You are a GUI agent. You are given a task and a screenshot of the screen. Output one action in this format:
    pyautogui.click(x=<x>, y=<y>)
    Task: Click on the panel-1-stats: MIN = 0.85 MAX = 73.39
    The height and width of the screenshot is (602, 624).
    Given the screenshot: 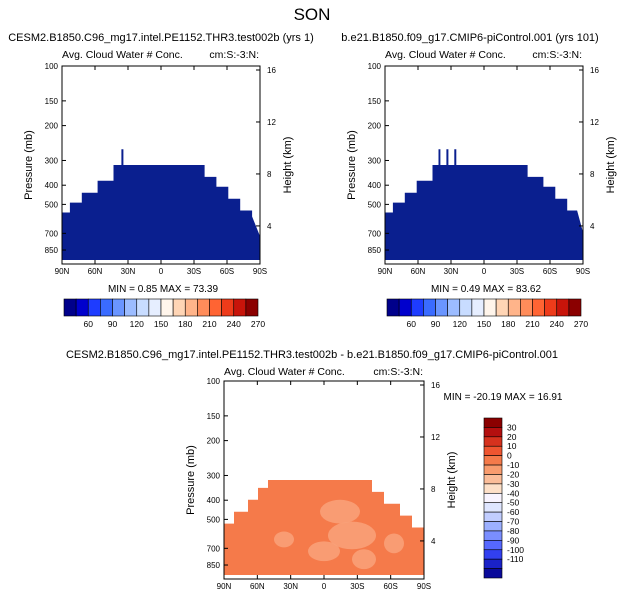 What is the action you would take?
    pyautogui.click(x=163, y=289)
    